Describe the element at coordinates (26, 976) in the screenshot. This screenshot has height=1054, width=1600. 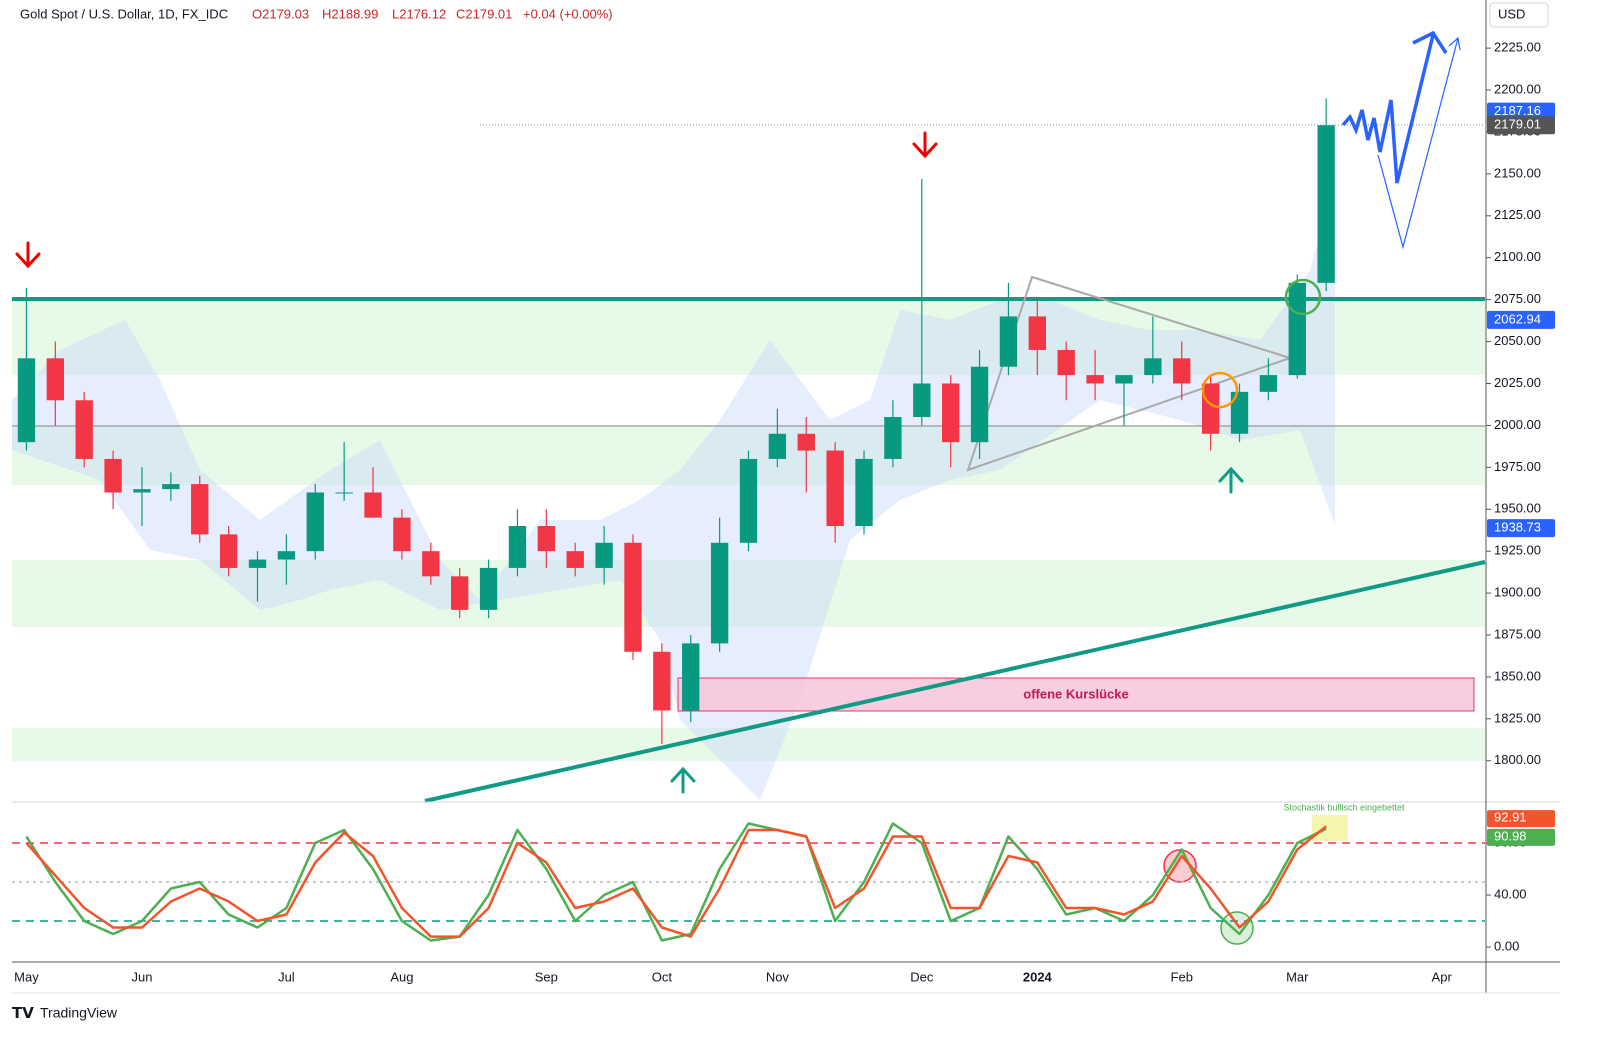
I see `x-tick-label: May` at that location.